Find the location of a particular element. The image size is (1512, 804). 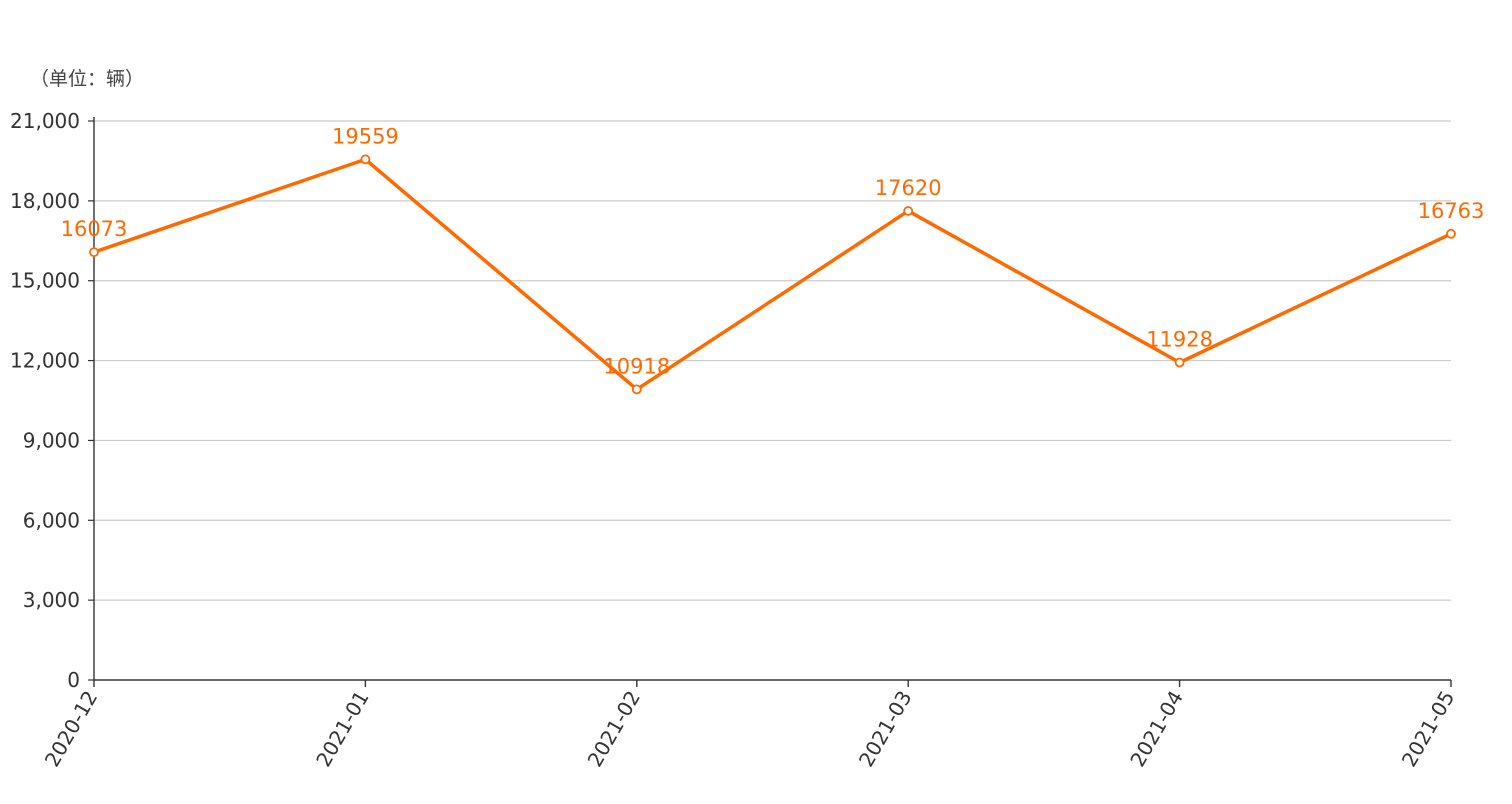

y-tick-label: 0 is located at coordinates (73, 680).